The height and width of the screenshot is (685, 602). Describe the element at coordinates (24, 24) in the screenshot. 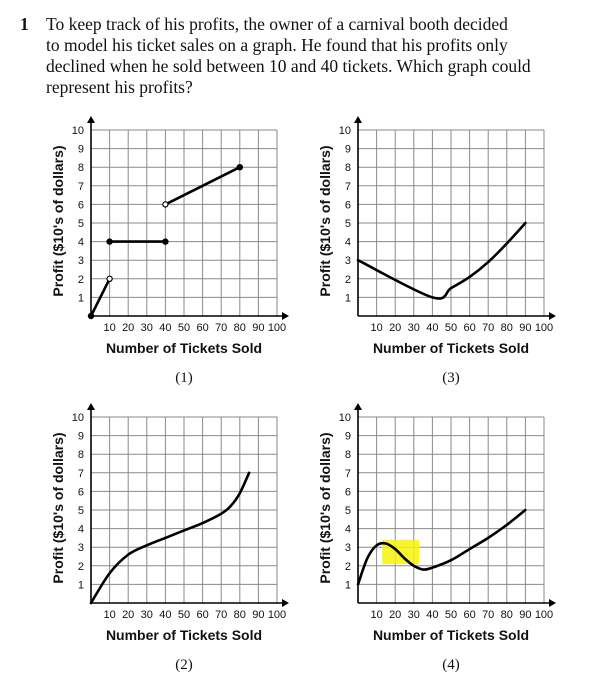

I see `question-number: 1` at that location.